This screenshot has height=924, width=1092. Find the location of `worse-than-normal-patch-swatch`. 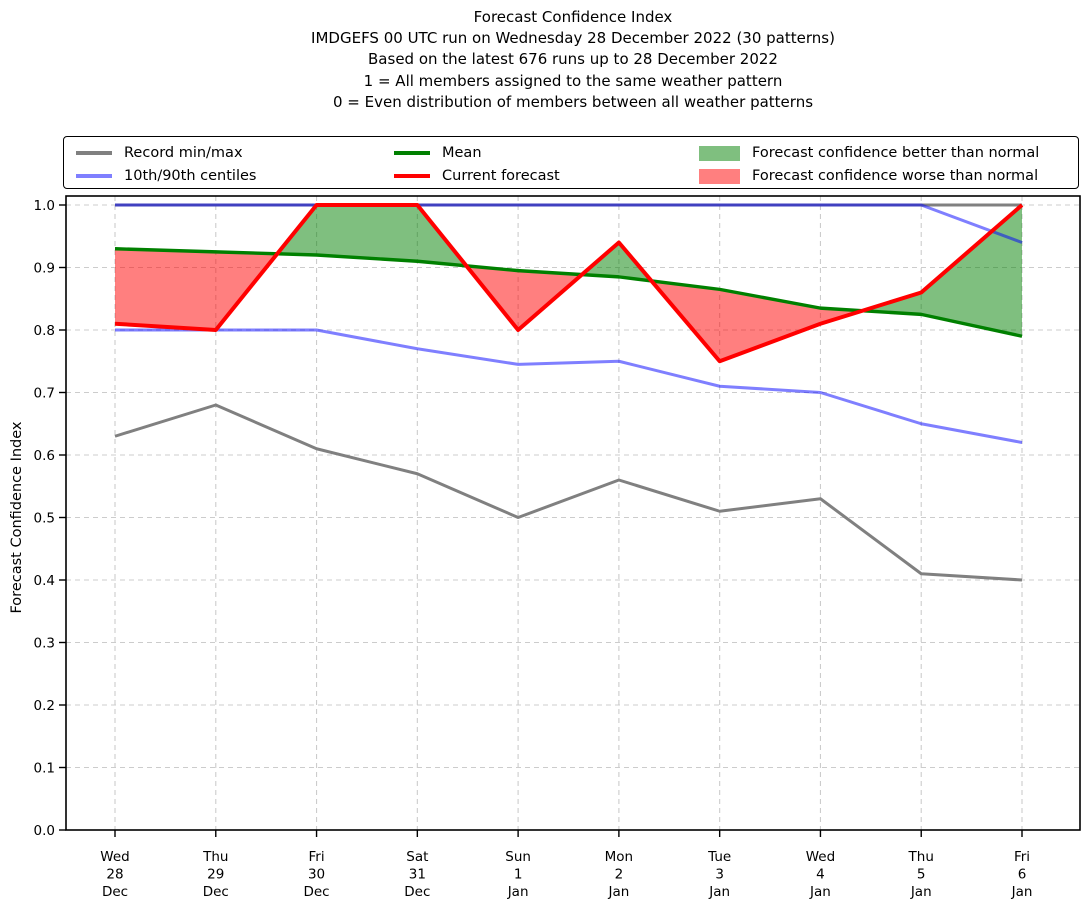

worse-than-normal-patch-swatch is located at coordinates (719, 176).